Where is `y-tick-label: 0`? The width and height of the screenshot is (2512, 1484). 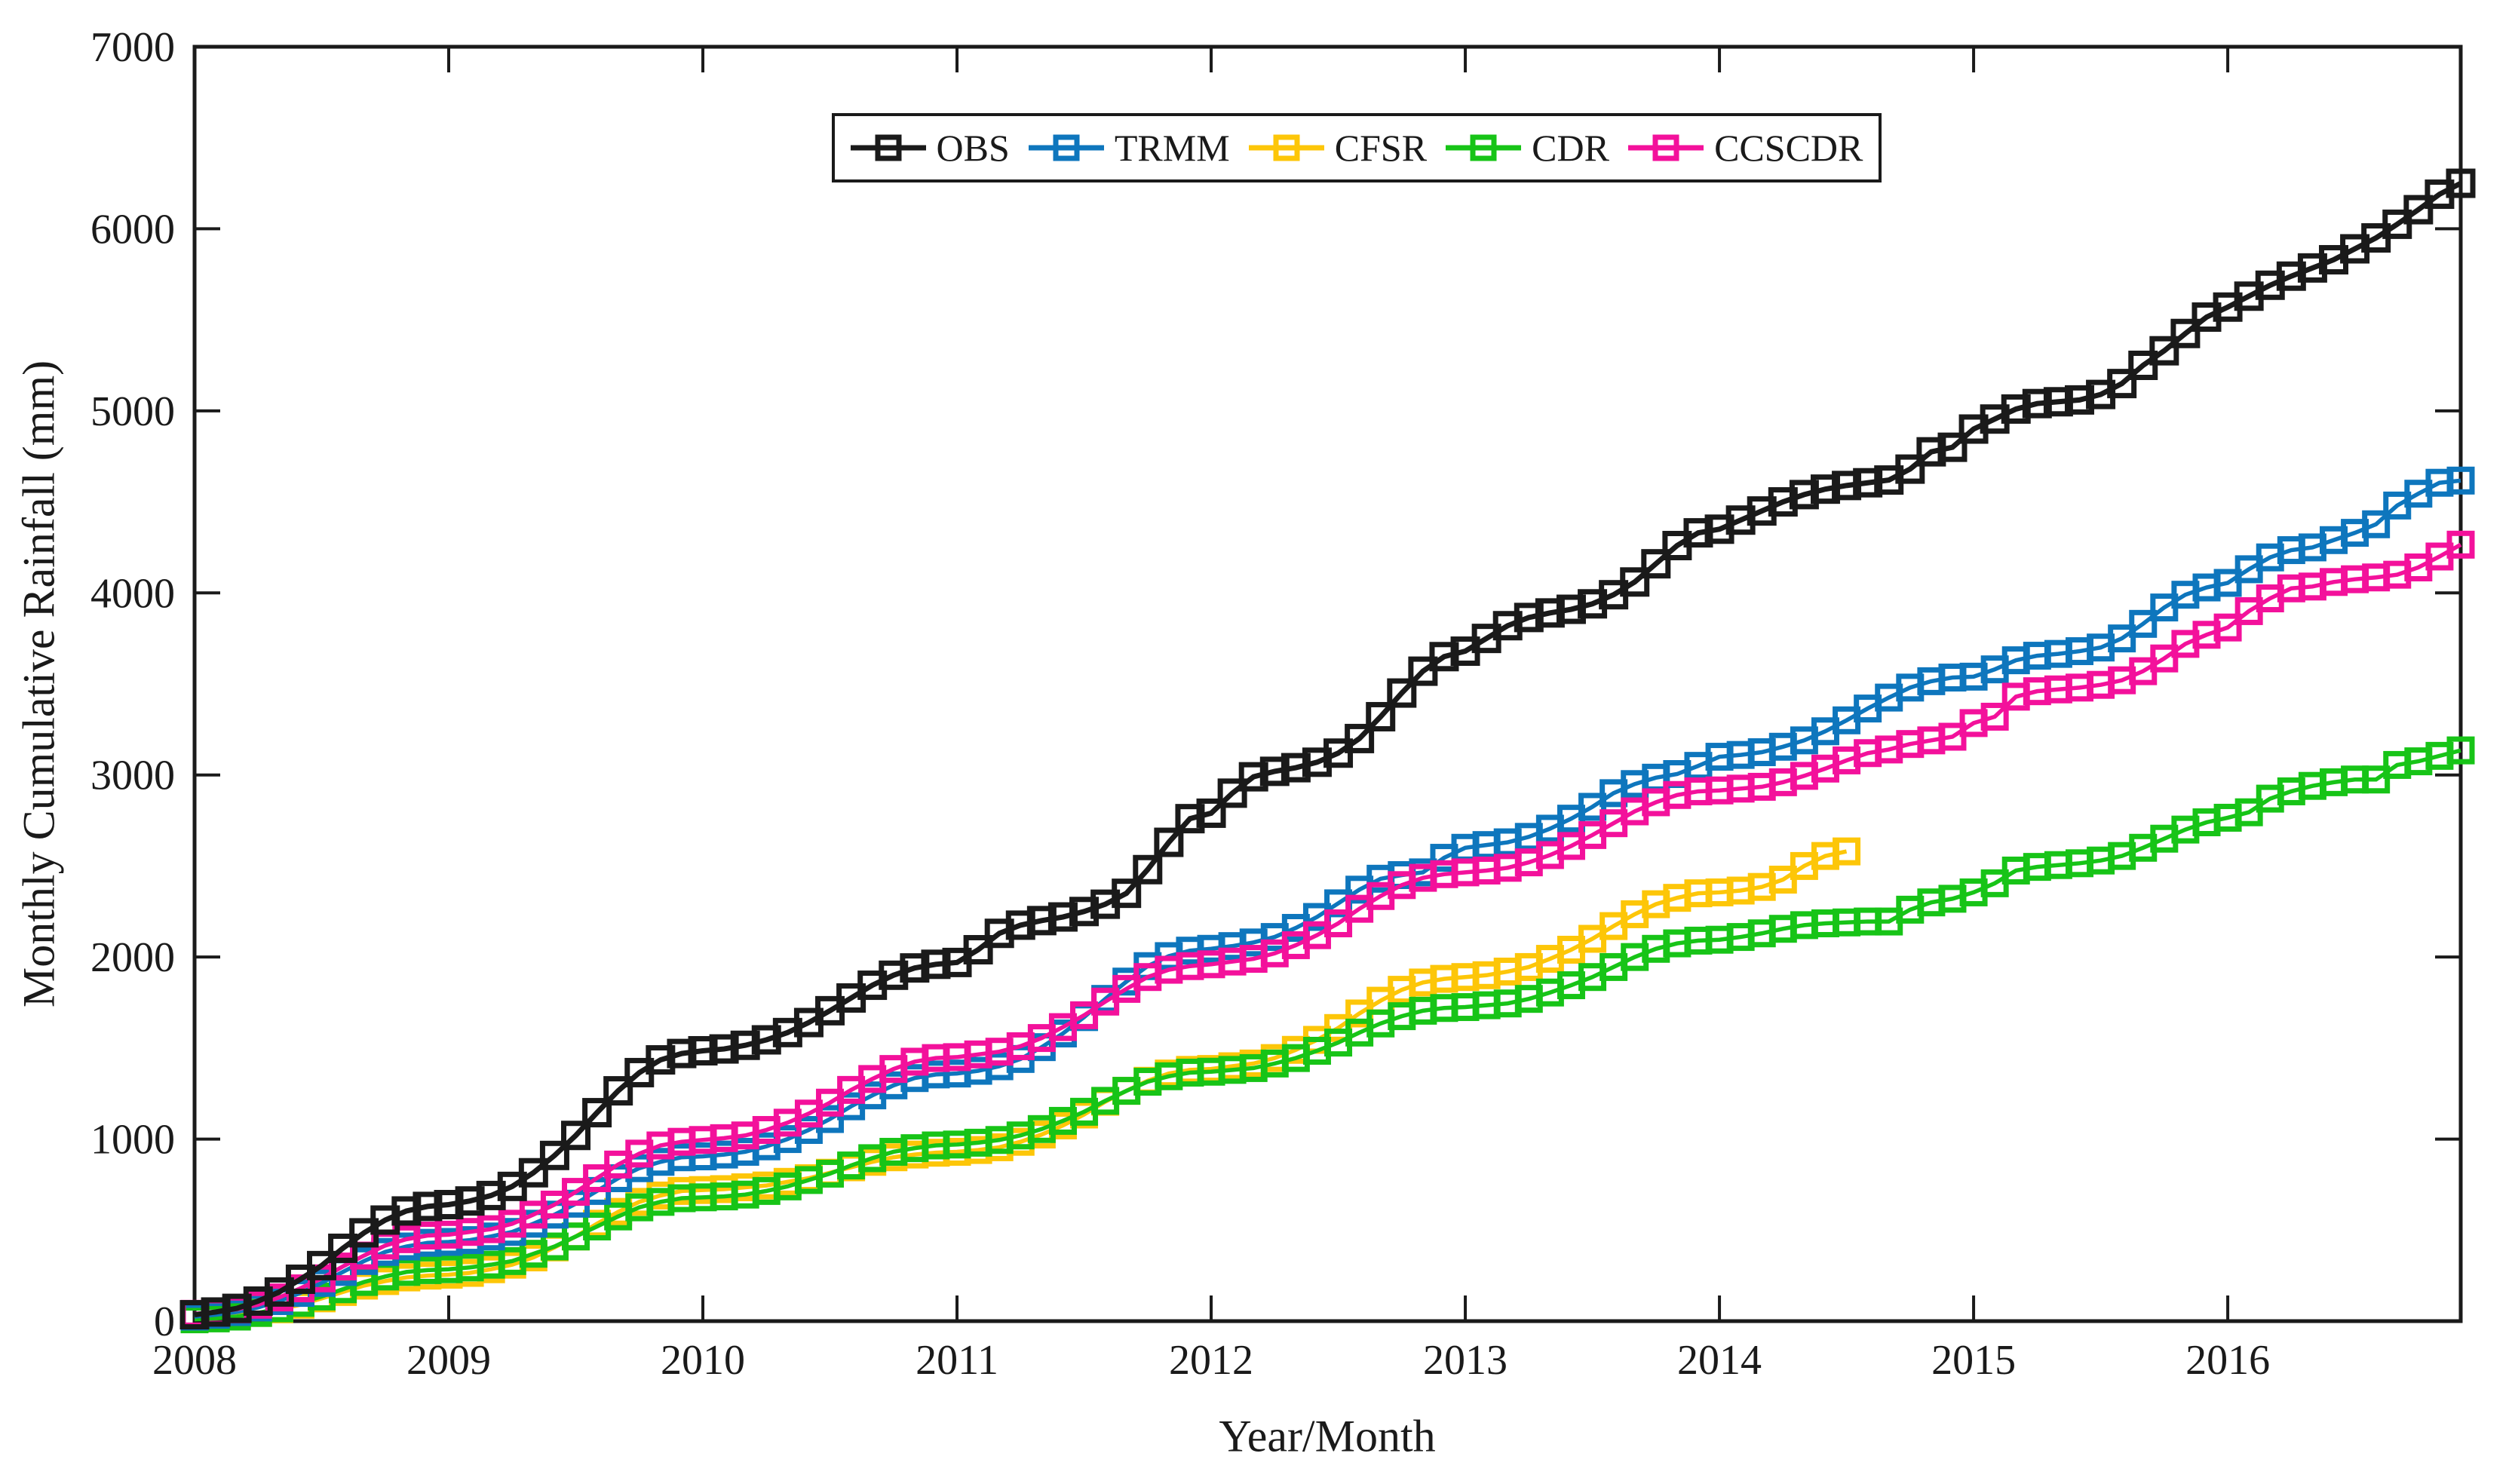
y-tick-label: 0 is located at coordinates (164, 1321).